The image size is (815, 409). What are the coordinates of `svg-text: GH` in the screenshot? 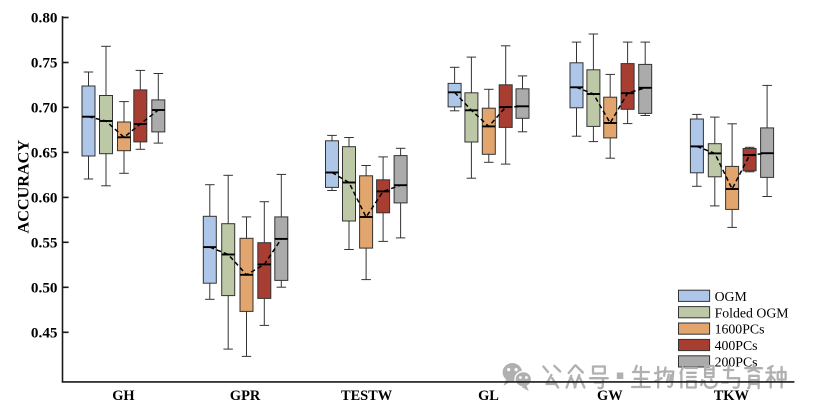 It's located at (123, 396).